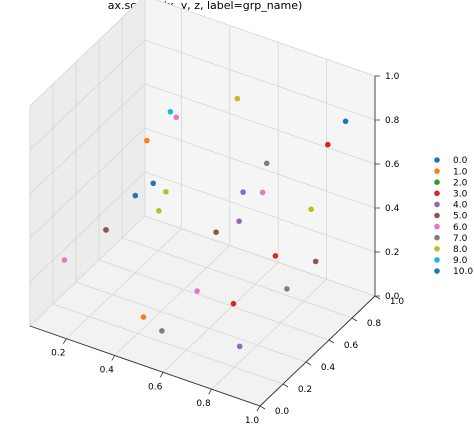  I want to click on y-tick-label: 1.0, so click(397, 302).